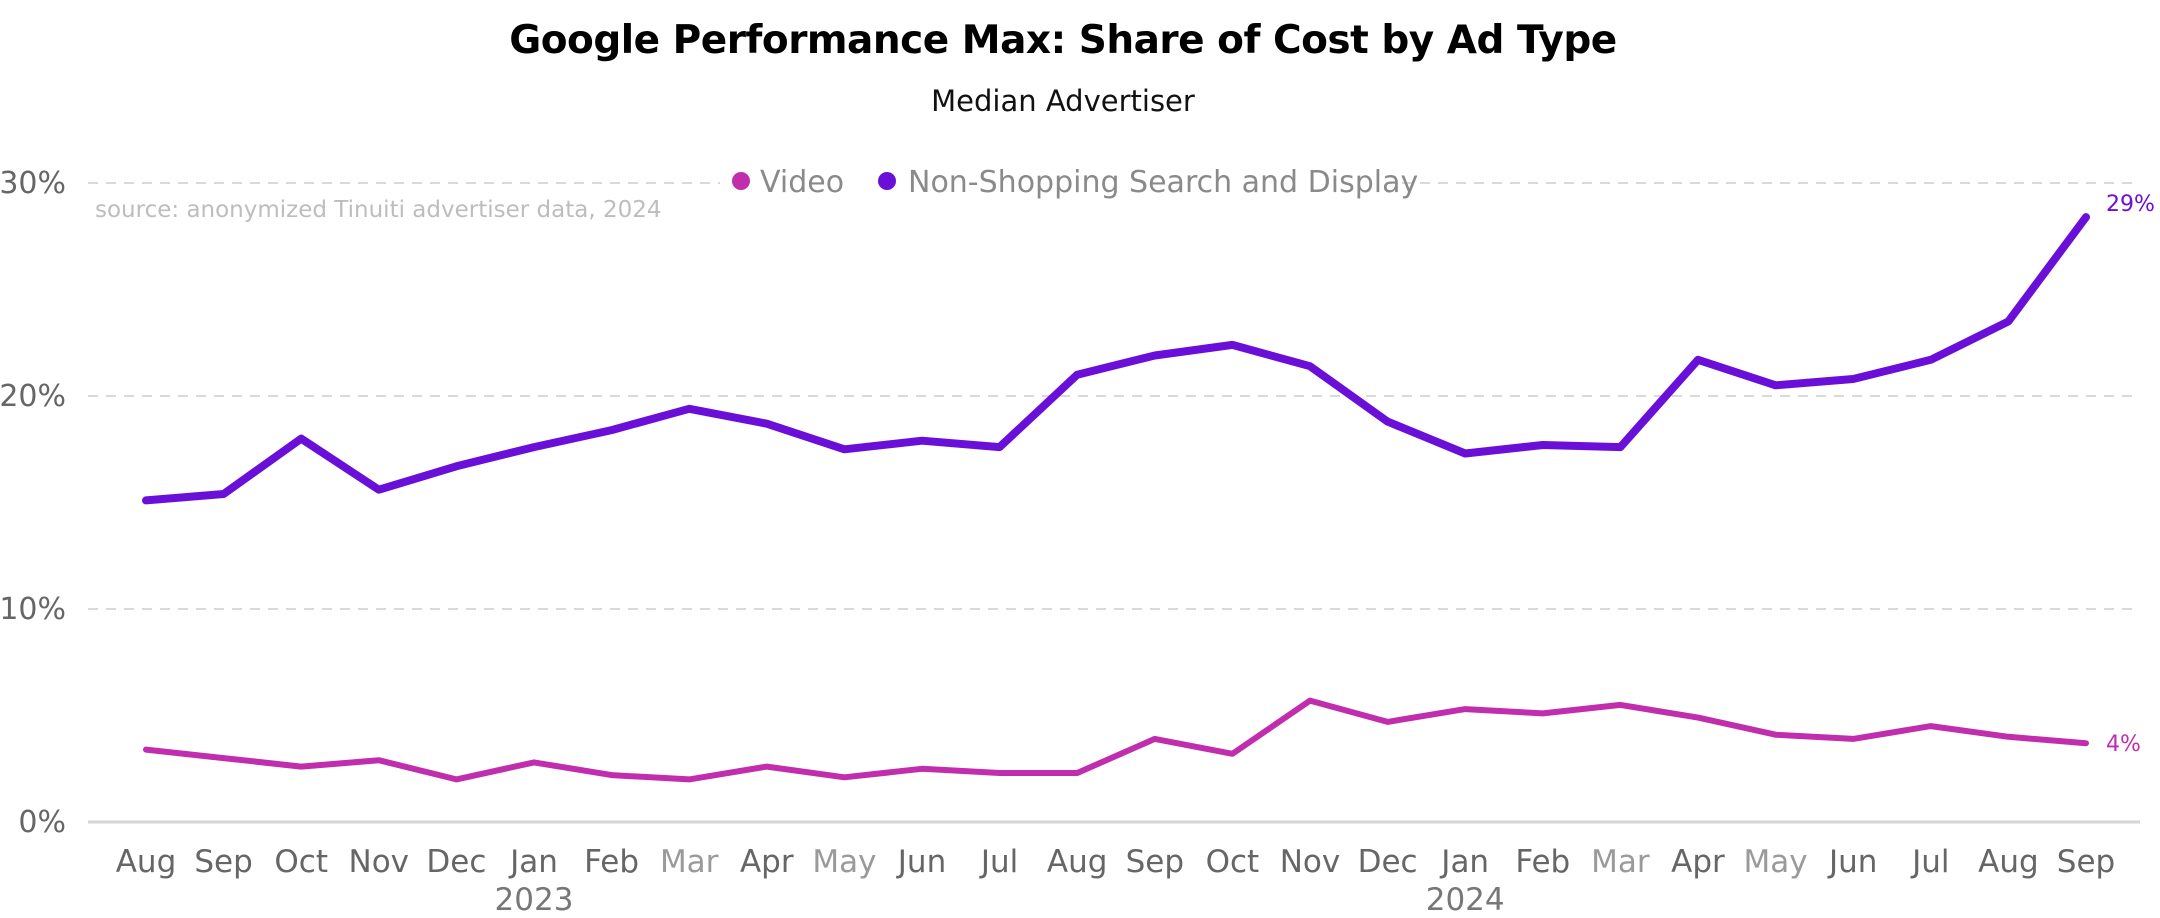 This screenshot has width=2160, height=918. I want to click on series-line-video, so click(1116, 740).